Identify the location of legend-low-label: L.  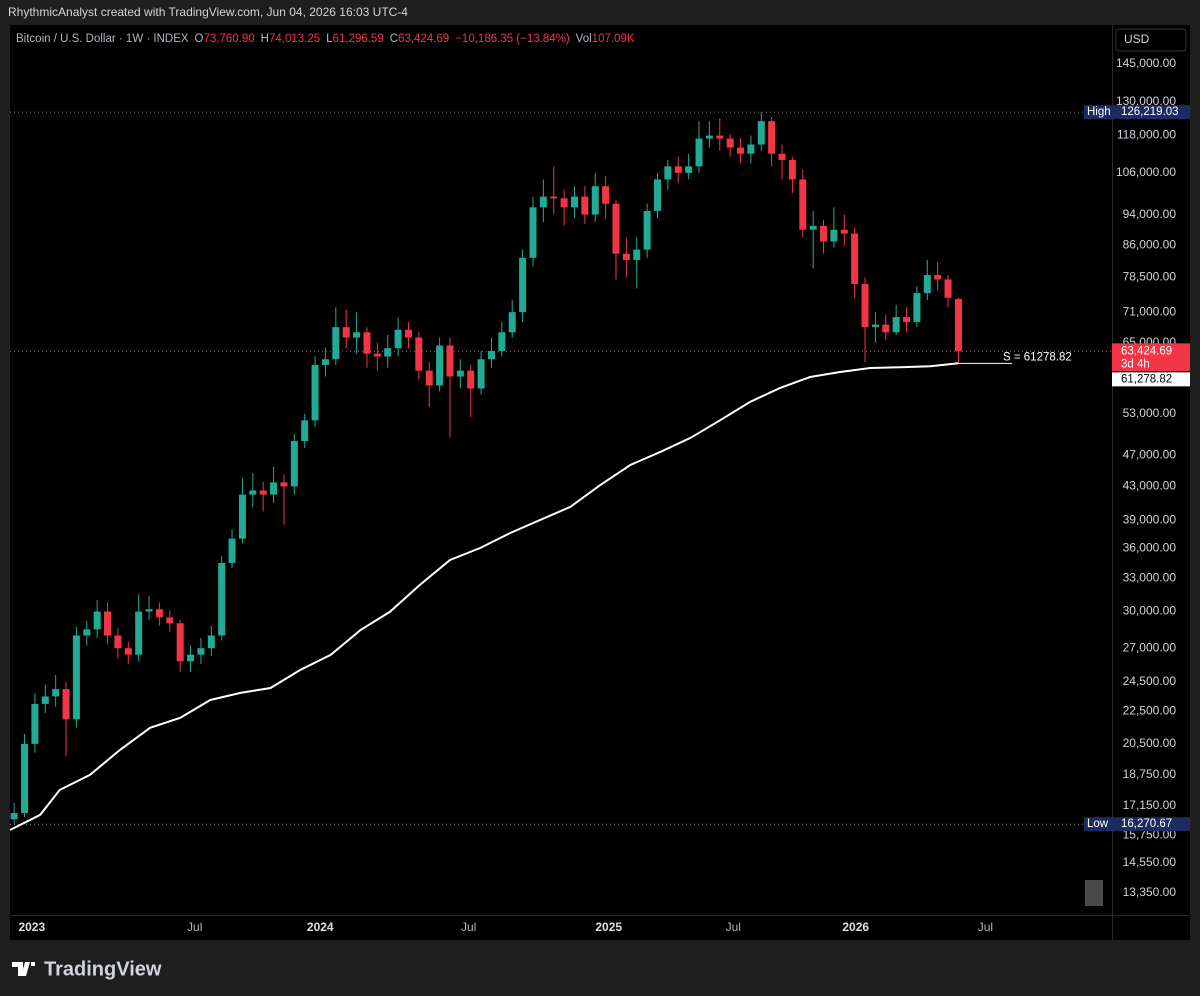
(329, 39).